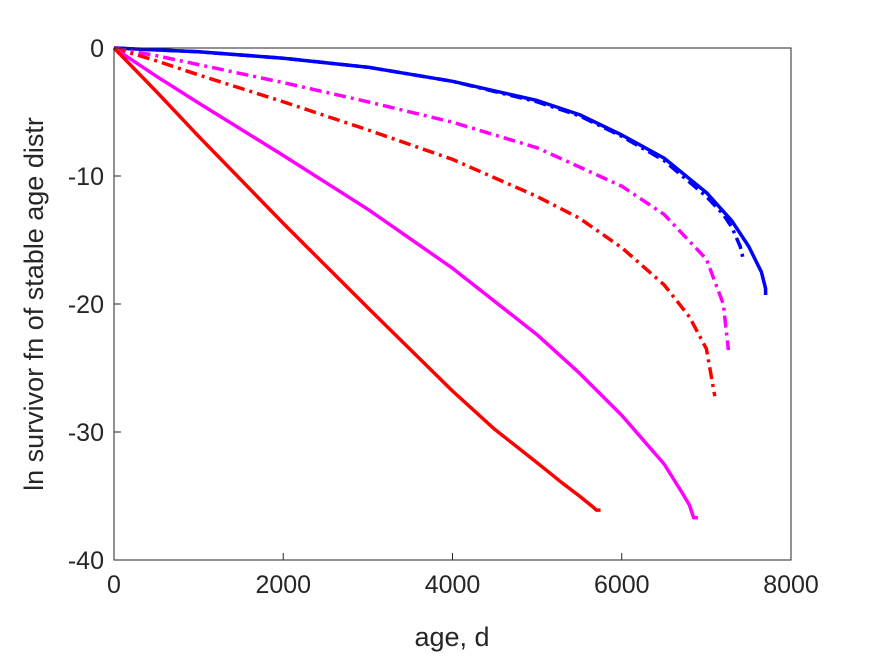  Describe the element at coordinates (451, 637) in the screenshot. I see `x-axis-label: age, d` at that location.